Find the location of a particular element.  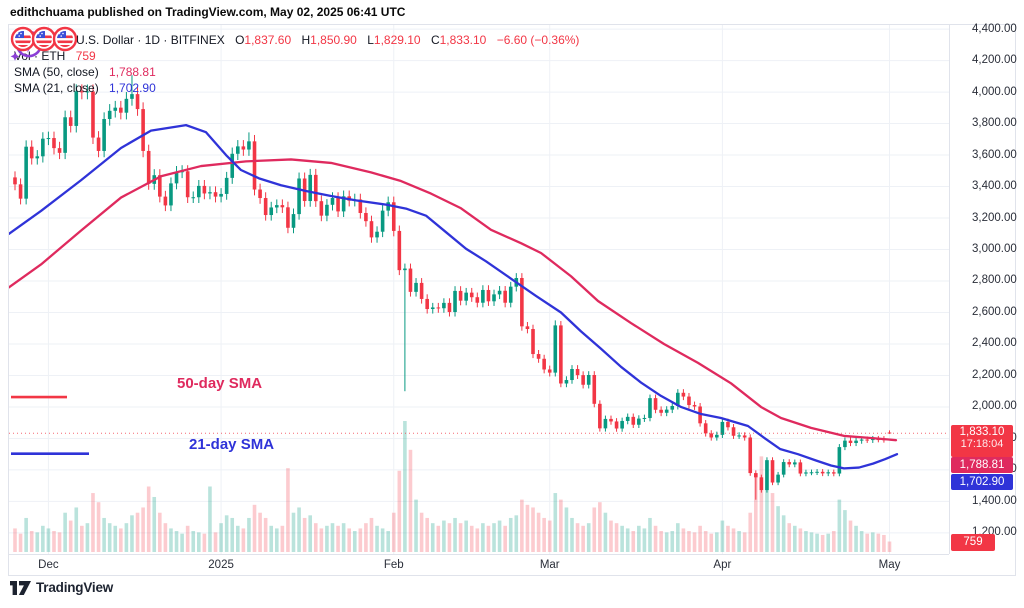

time-axis-label: Dec is located at coordinates (48, 565).